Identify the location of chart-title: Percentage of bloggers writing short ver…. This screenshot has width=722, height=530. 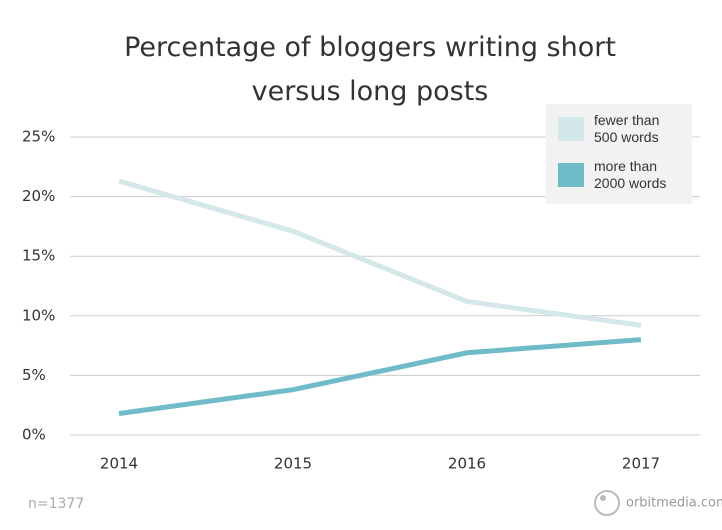
(370, 69).